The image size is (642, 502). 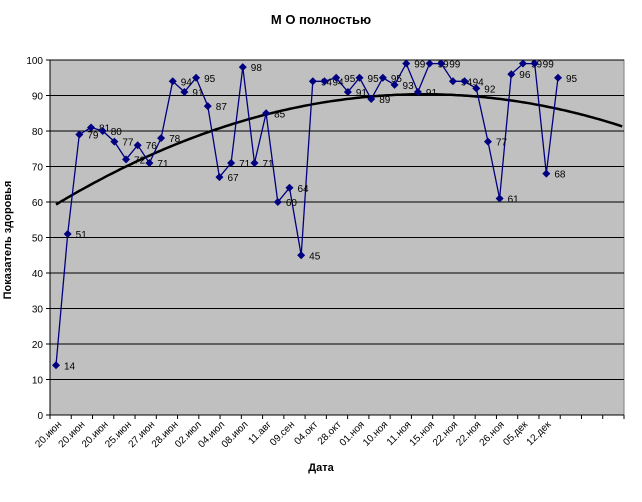 I want to click on x-axis-title: Дата, so click(x=321, y=468).